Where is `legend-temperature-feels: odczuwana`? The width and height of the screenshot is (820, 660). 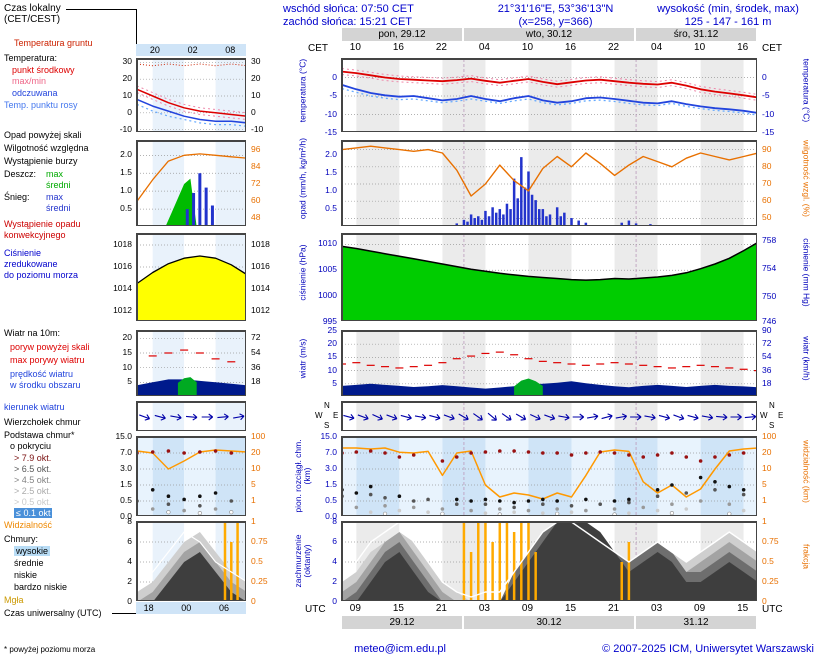 legend-temperature-feels: odczuwana is located at coordinates (35, 93).